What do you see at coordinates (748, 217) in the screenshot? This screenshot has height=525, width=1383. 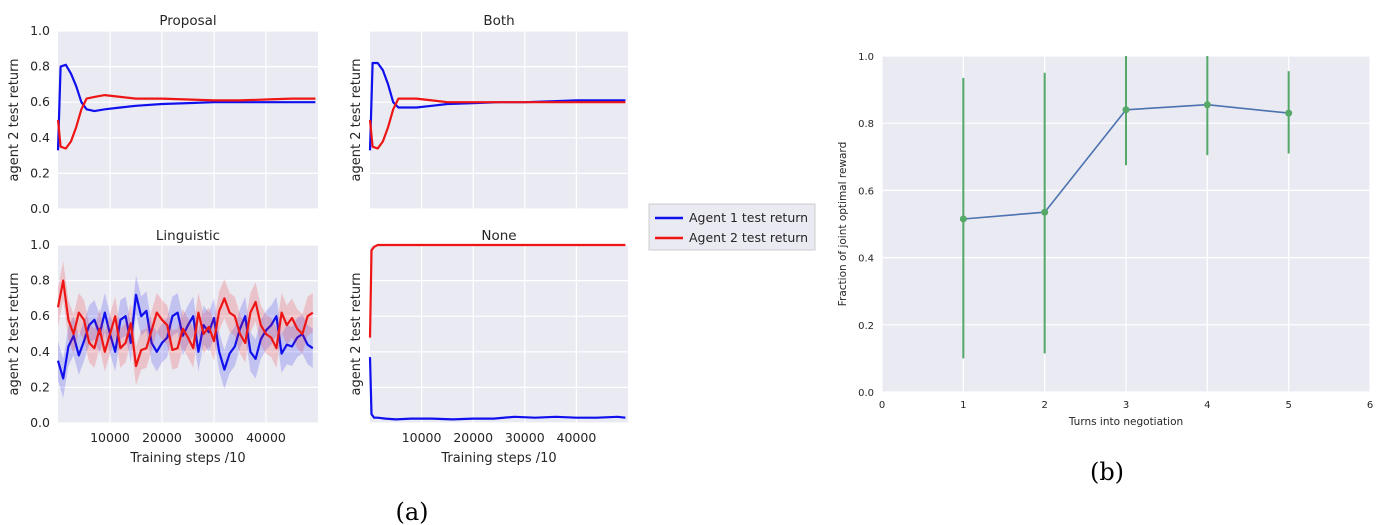 I see `legend-label-agent1: Agent 1 test return` at bounding box center [748, 217].